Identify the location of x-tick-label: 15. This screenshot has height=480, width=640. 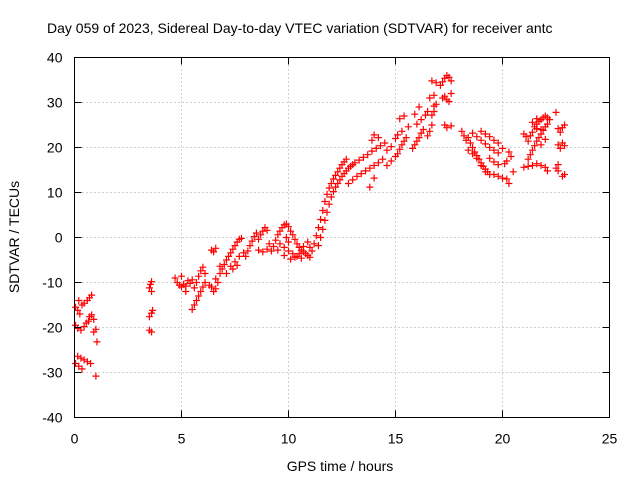
(396, 439).